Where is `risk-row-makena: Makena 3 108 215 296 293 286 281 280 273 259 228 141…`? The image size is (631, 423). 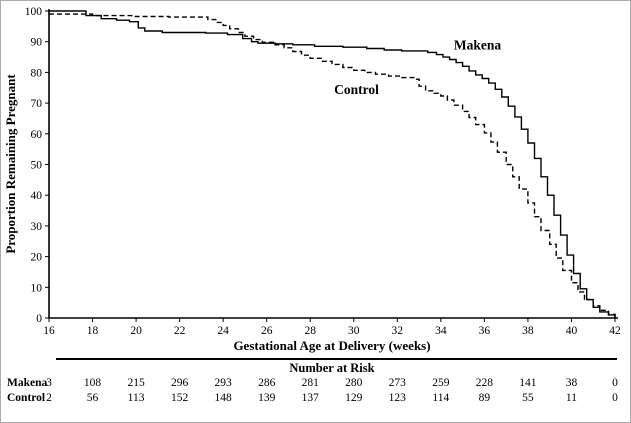 risk-row-makena: Makena 3 108 215 296 293 286 281 280 273 259 228 141… is located at coordinates (315, 384).